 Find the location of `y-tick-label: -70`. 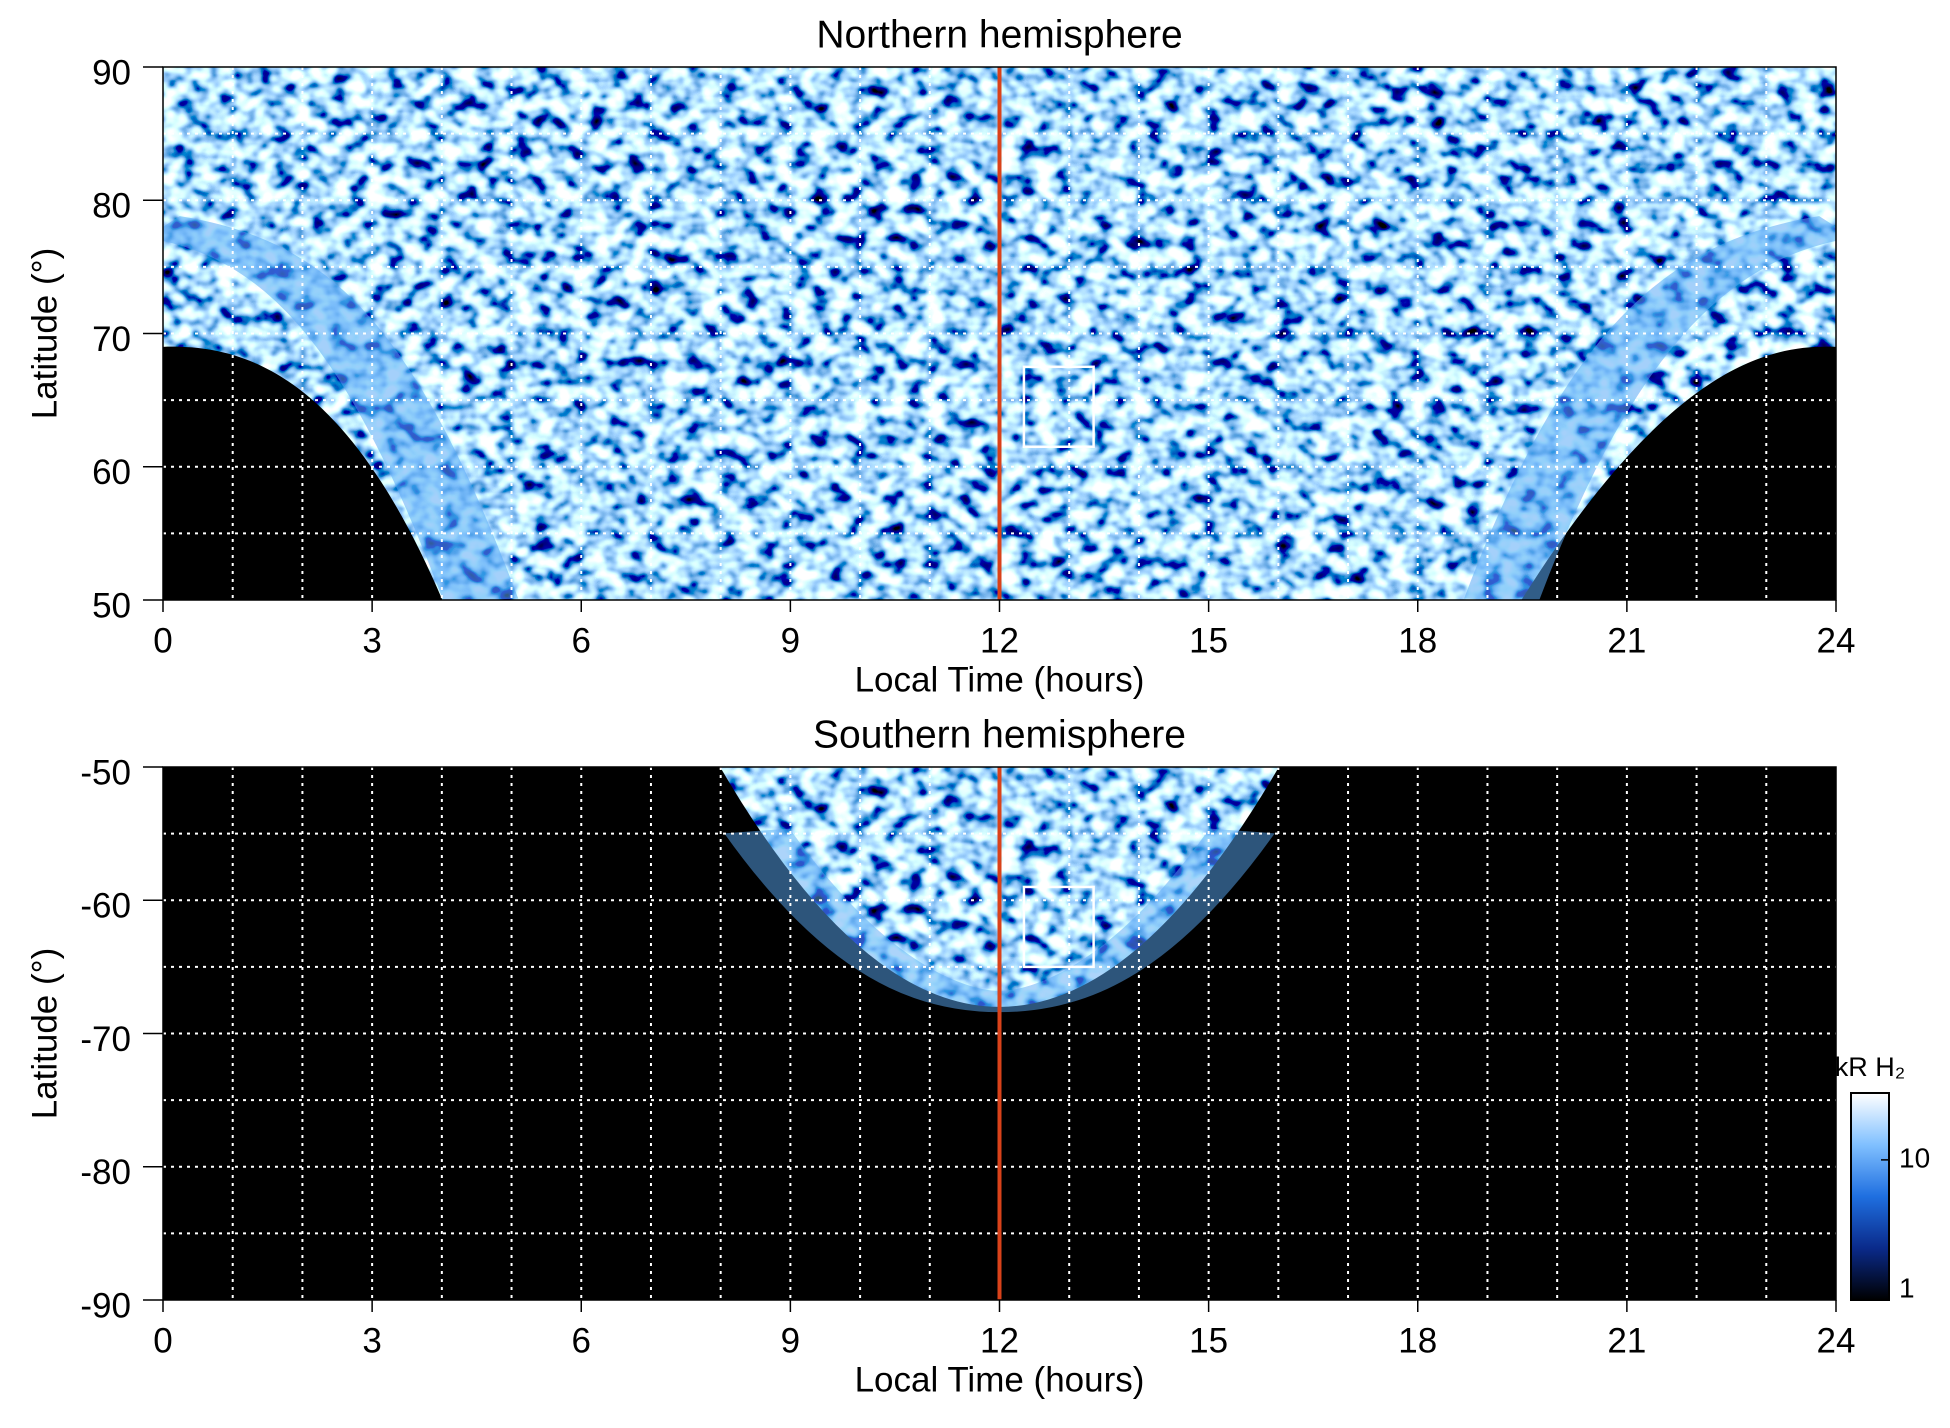

y-tick-label: -70 is located at coordinates (105, 1039).